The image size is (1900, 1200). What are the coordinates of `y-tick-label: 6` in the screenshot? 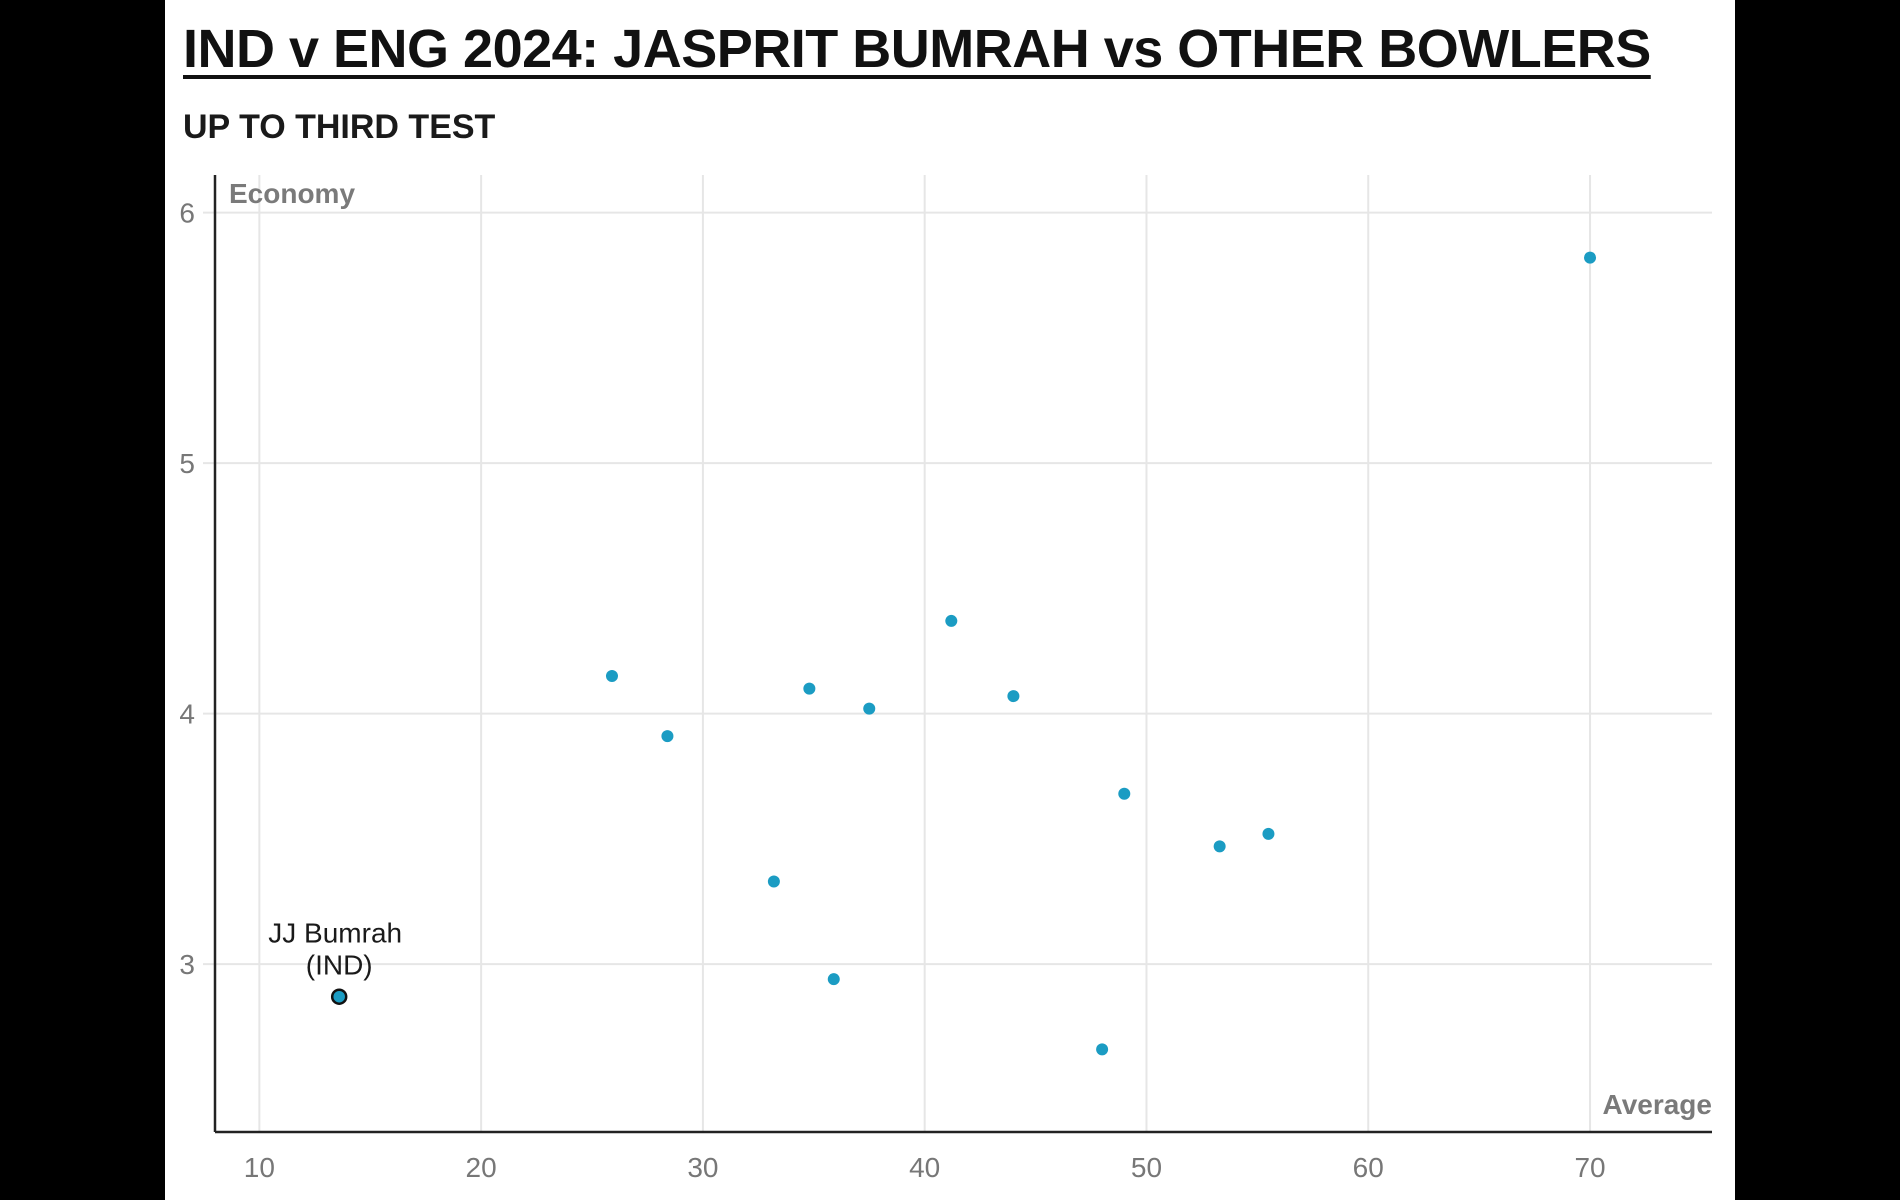 It's located at (187, 213).